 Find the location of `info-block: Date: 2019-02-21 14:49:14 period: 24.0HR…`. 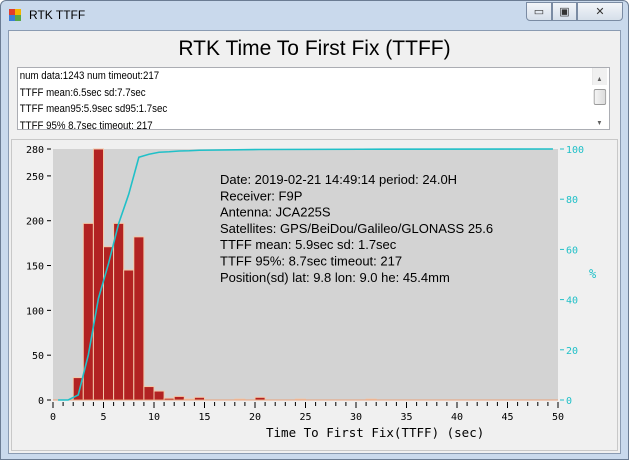

info-block: Date: 2019-02-21 14:49:14 period: 24.0HR… is located at coordinates (356, 228).